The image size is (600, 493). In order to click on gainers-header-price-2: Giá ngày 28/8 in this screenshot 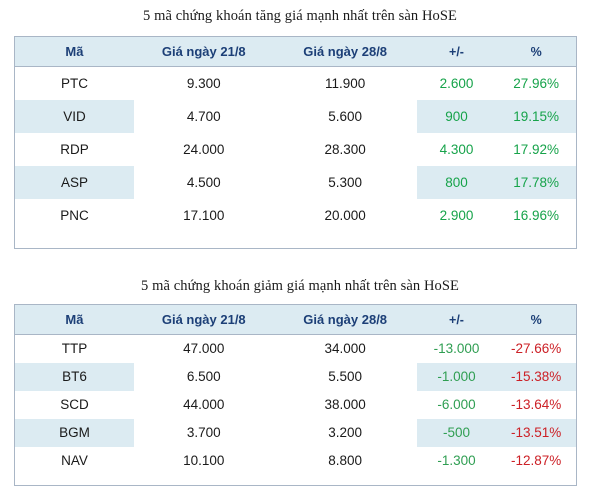, I will do `click(345, 52)`.